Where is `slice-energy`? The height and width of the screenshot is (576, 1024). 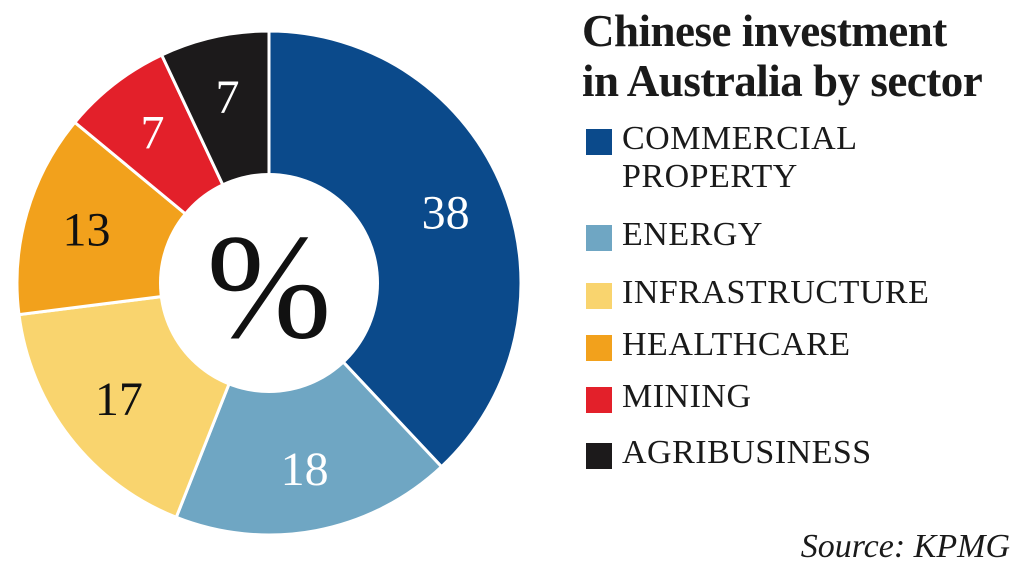 slice-energy is located at coordinates (309, 408).